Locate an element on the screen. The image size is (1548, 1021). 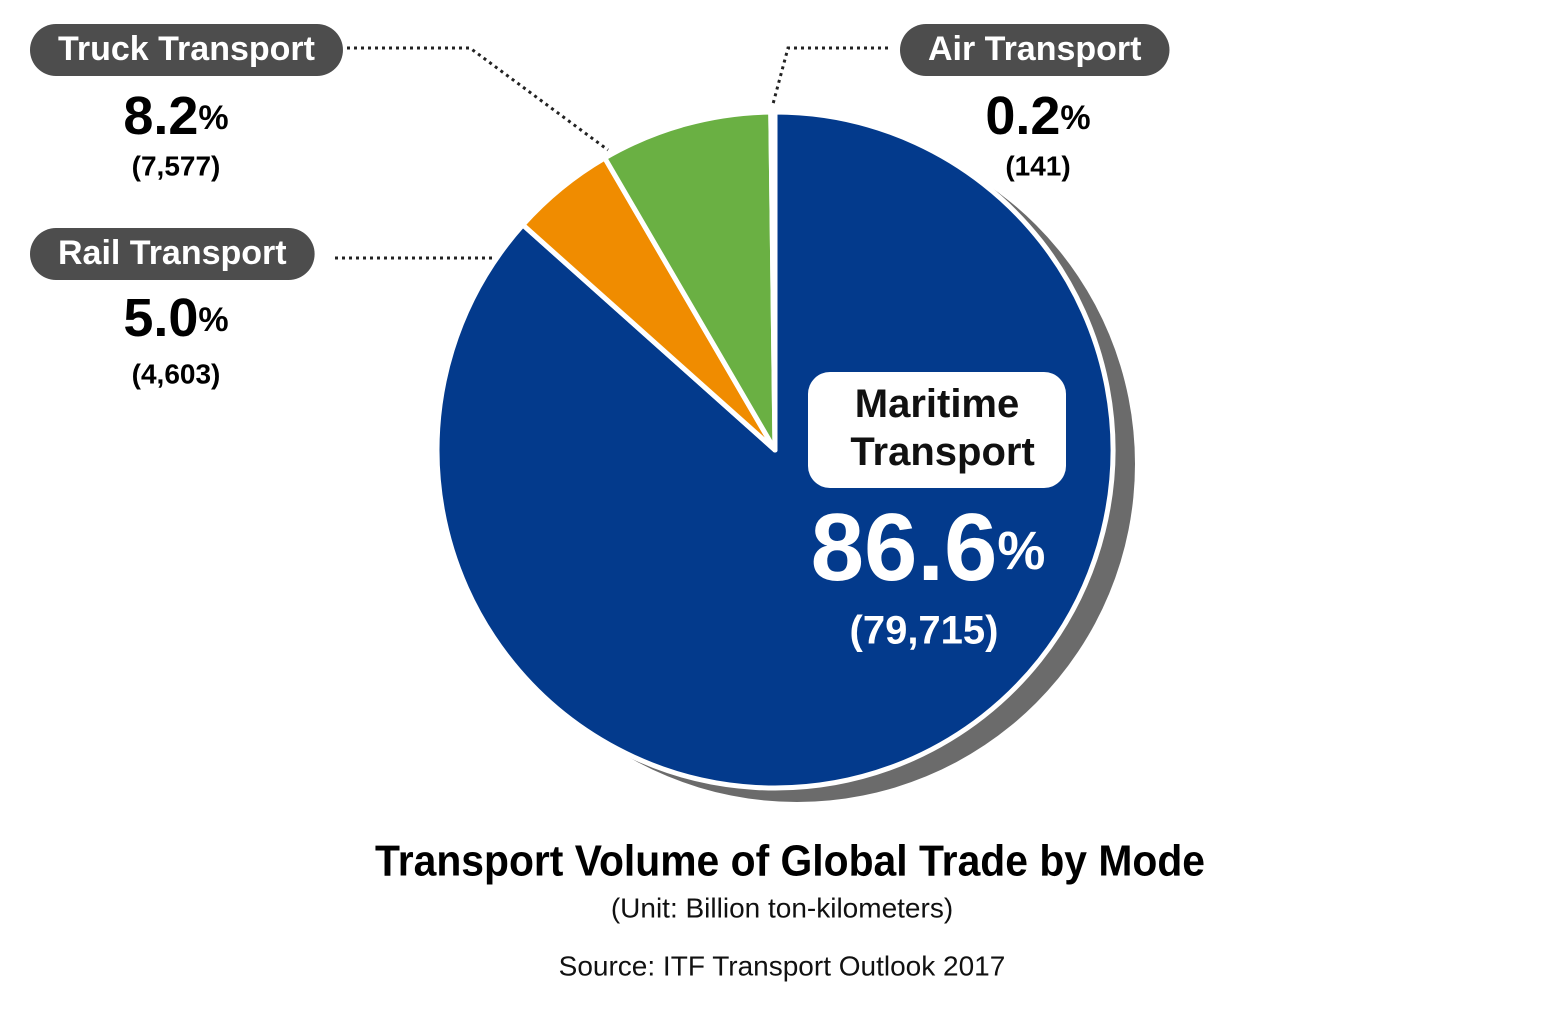
slice-label: Maritime Transport is located at coordinates (937, 428).